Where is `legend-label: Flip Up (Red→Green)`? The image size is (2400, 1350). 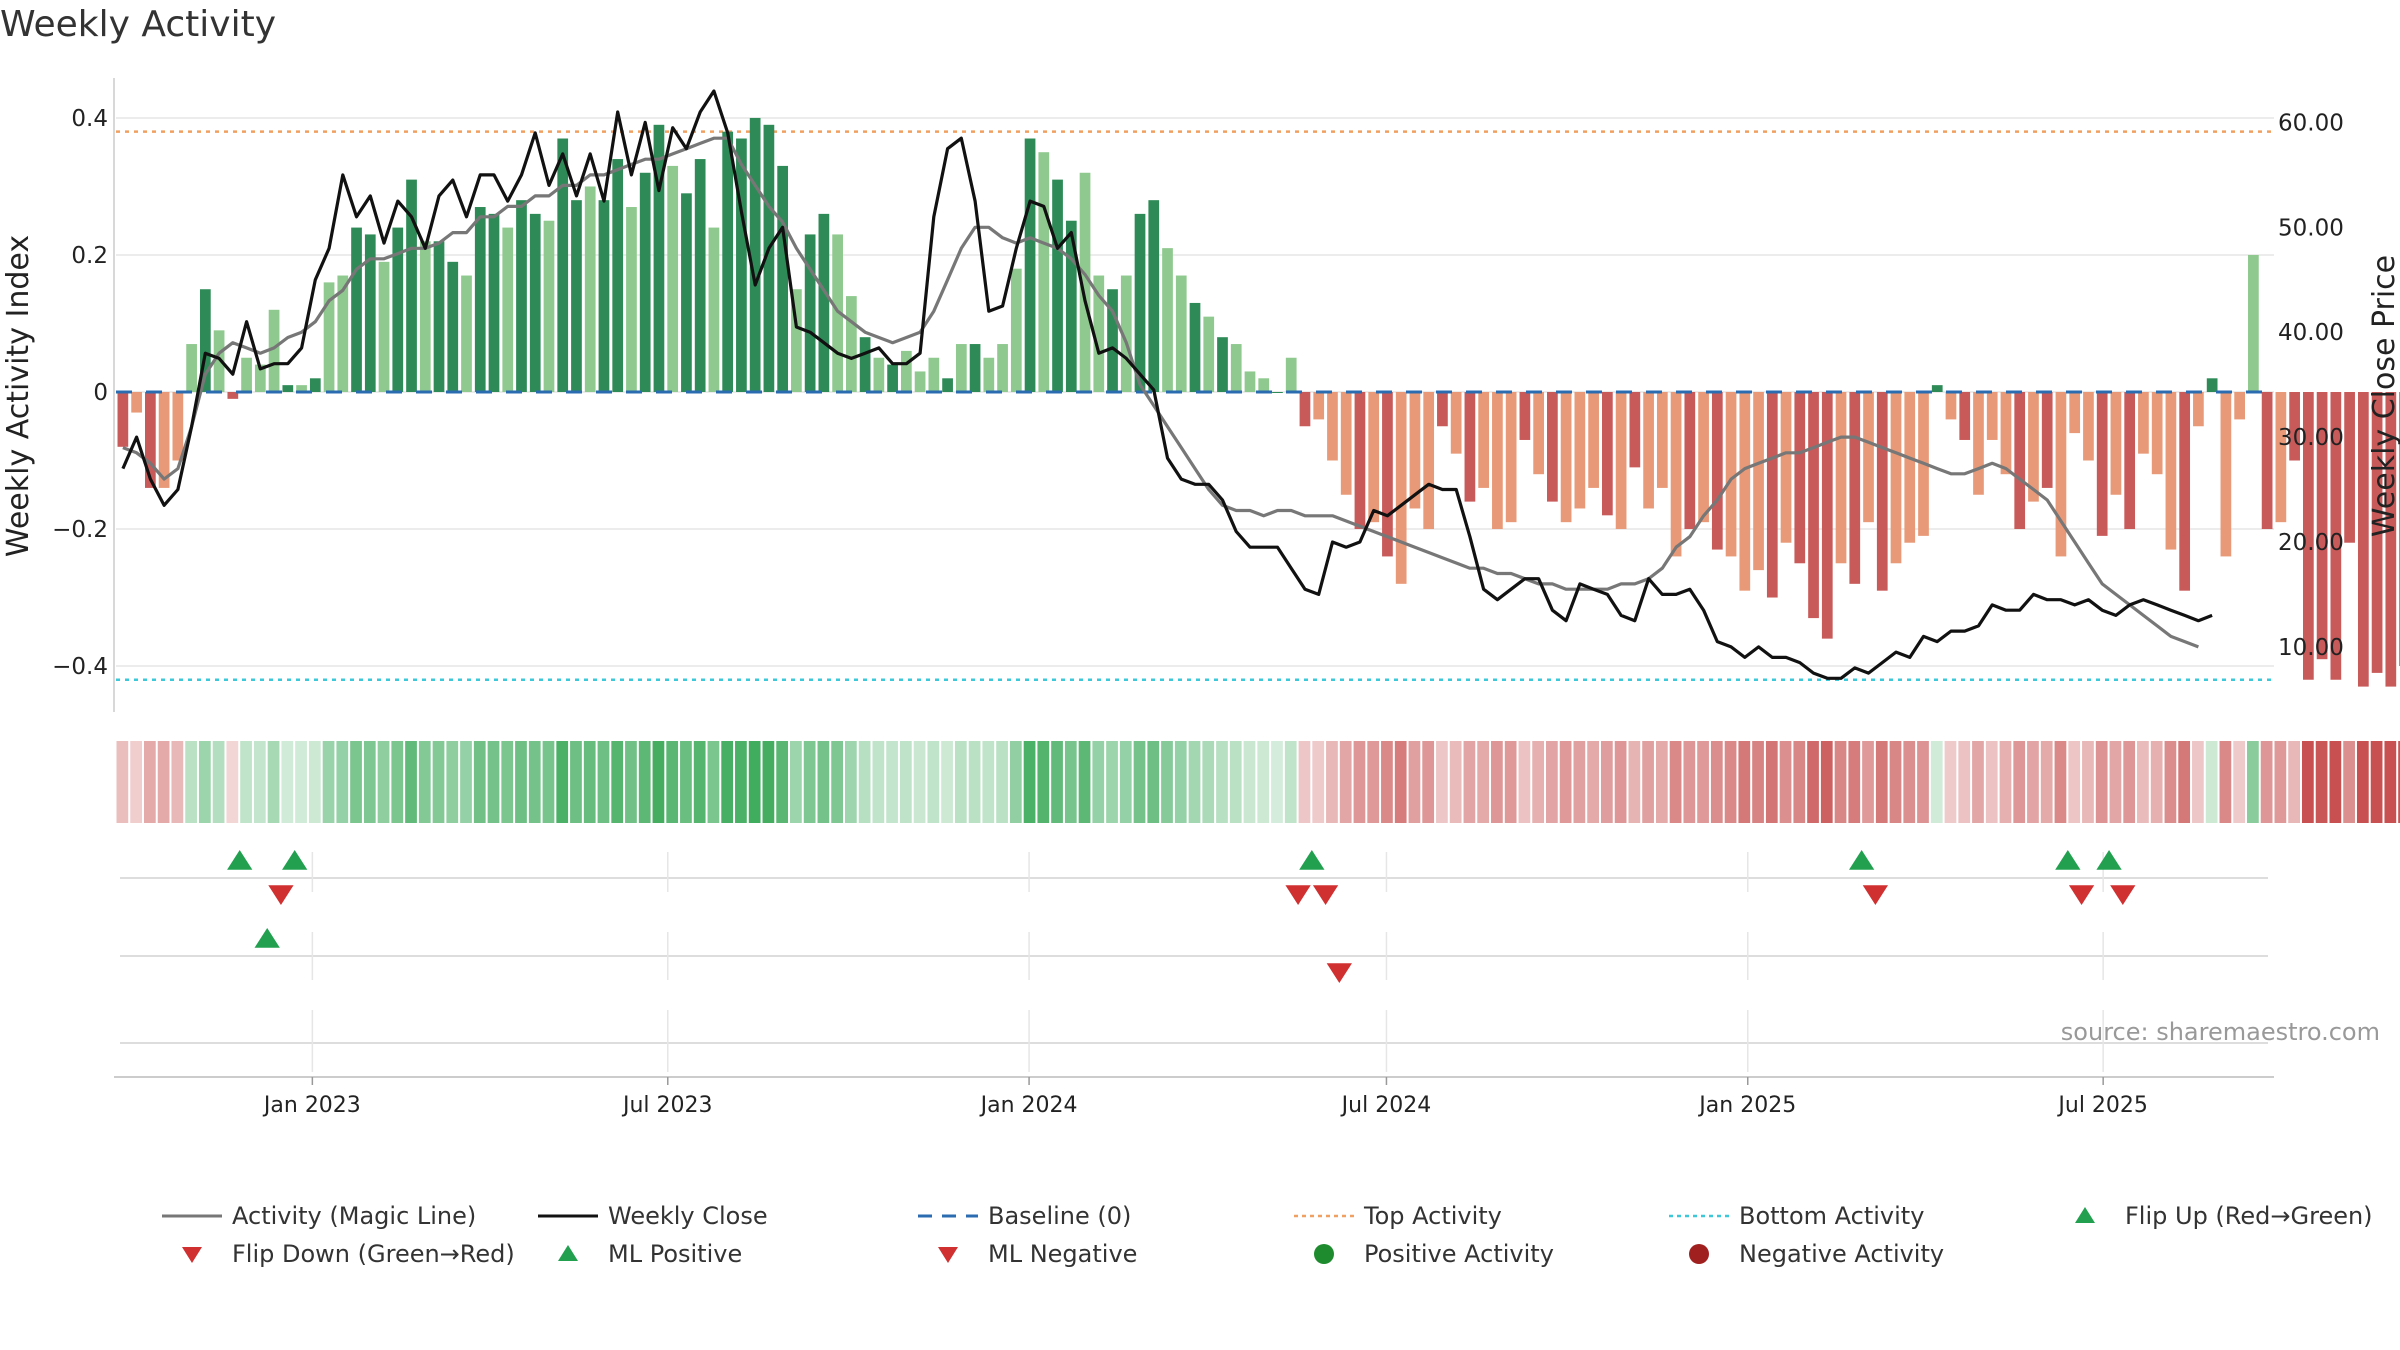 legend-label: Flip Up (Red→Green) is located at coordinates (2249, 1216).